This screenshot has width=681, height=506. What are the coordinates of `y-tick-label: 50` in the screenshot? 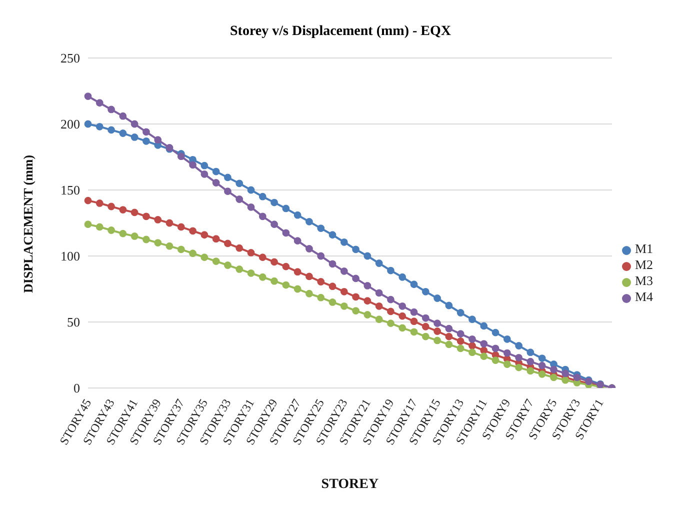 It's located at (73, 322).